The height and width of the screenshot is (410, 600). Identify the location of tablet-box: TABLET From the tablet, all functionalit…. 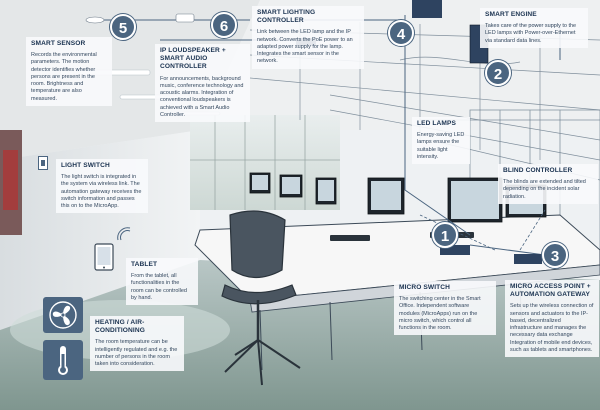
(162, 282).